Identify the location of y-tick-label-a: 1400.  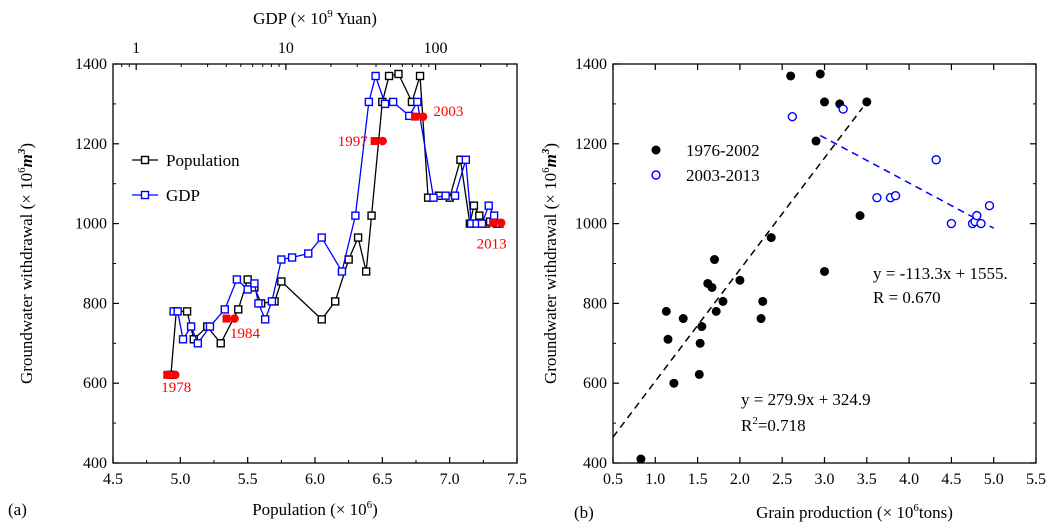
(91, 64).